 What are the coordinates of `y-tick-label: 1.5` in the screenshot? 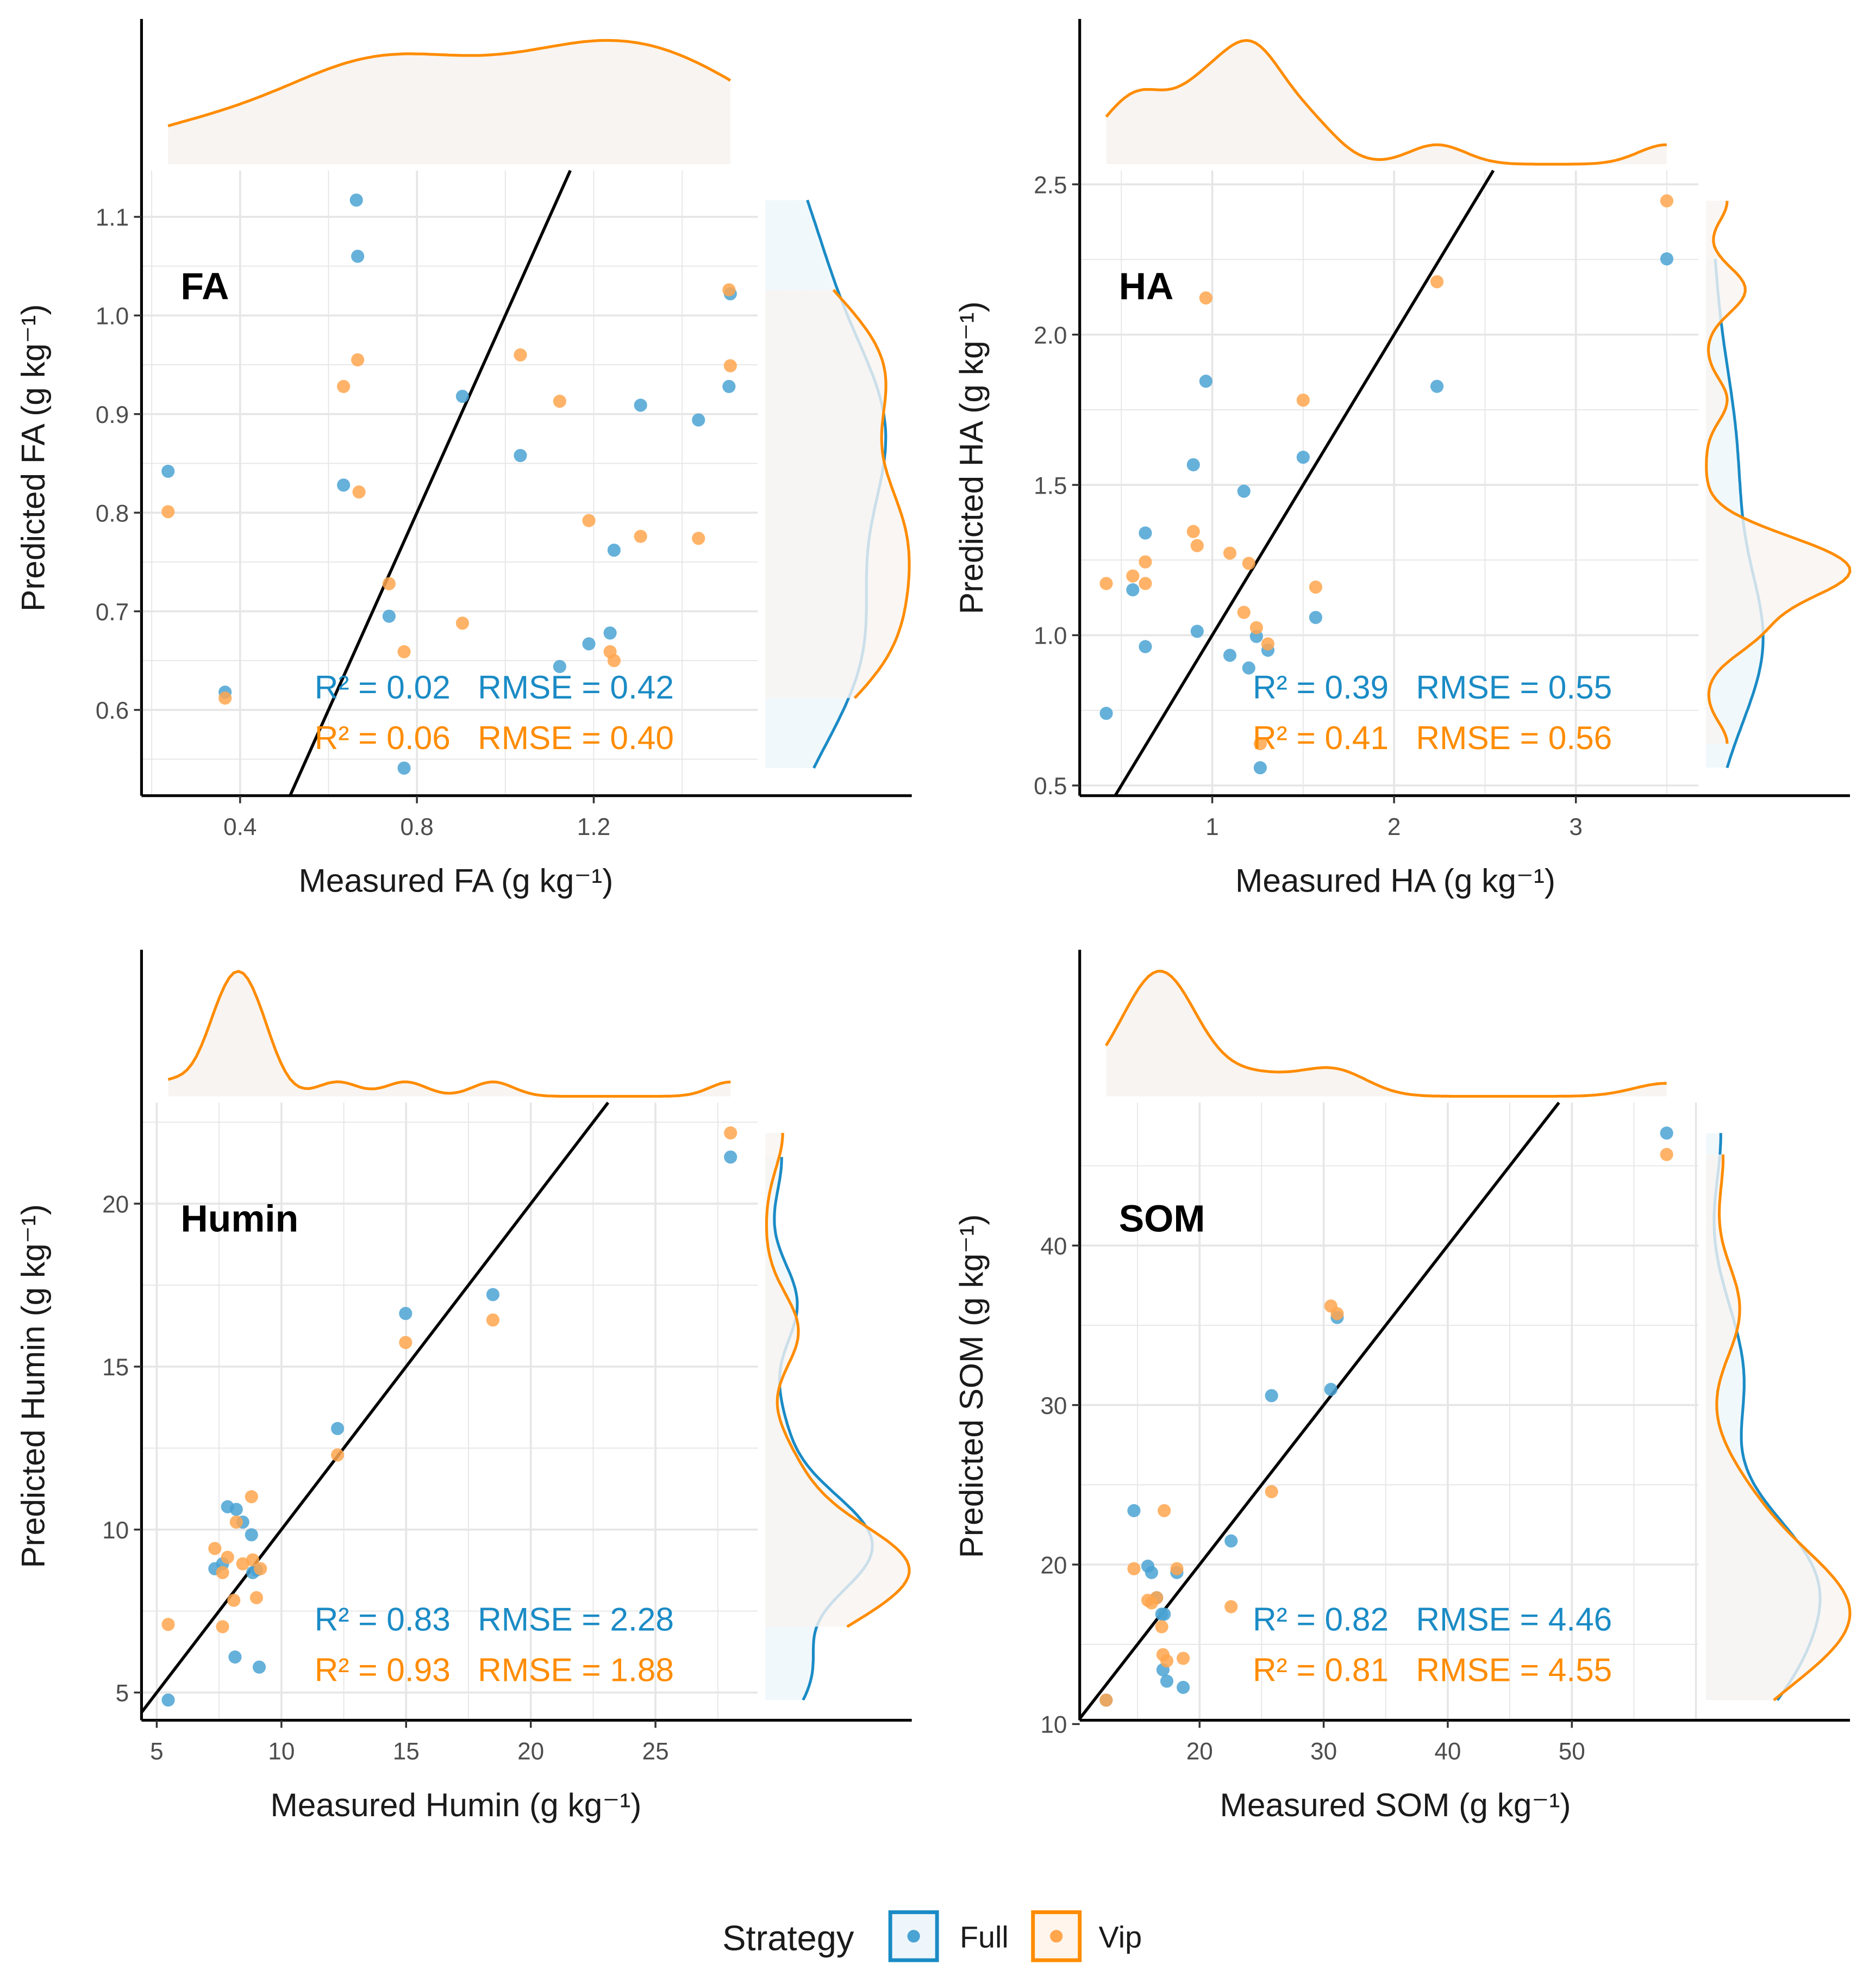 It's located at (1050, 485).